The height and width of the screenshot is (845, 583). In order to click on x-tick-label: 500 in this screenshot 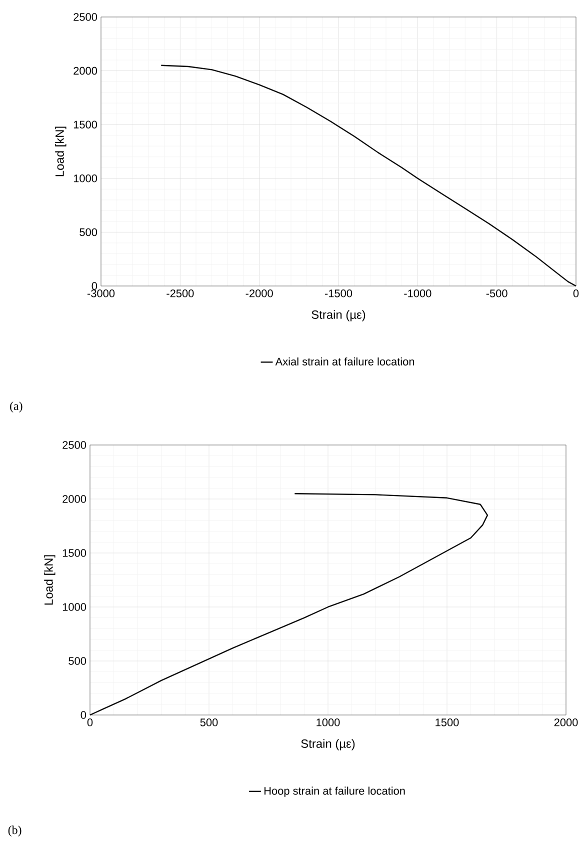, I will do `click(209, 722)`.